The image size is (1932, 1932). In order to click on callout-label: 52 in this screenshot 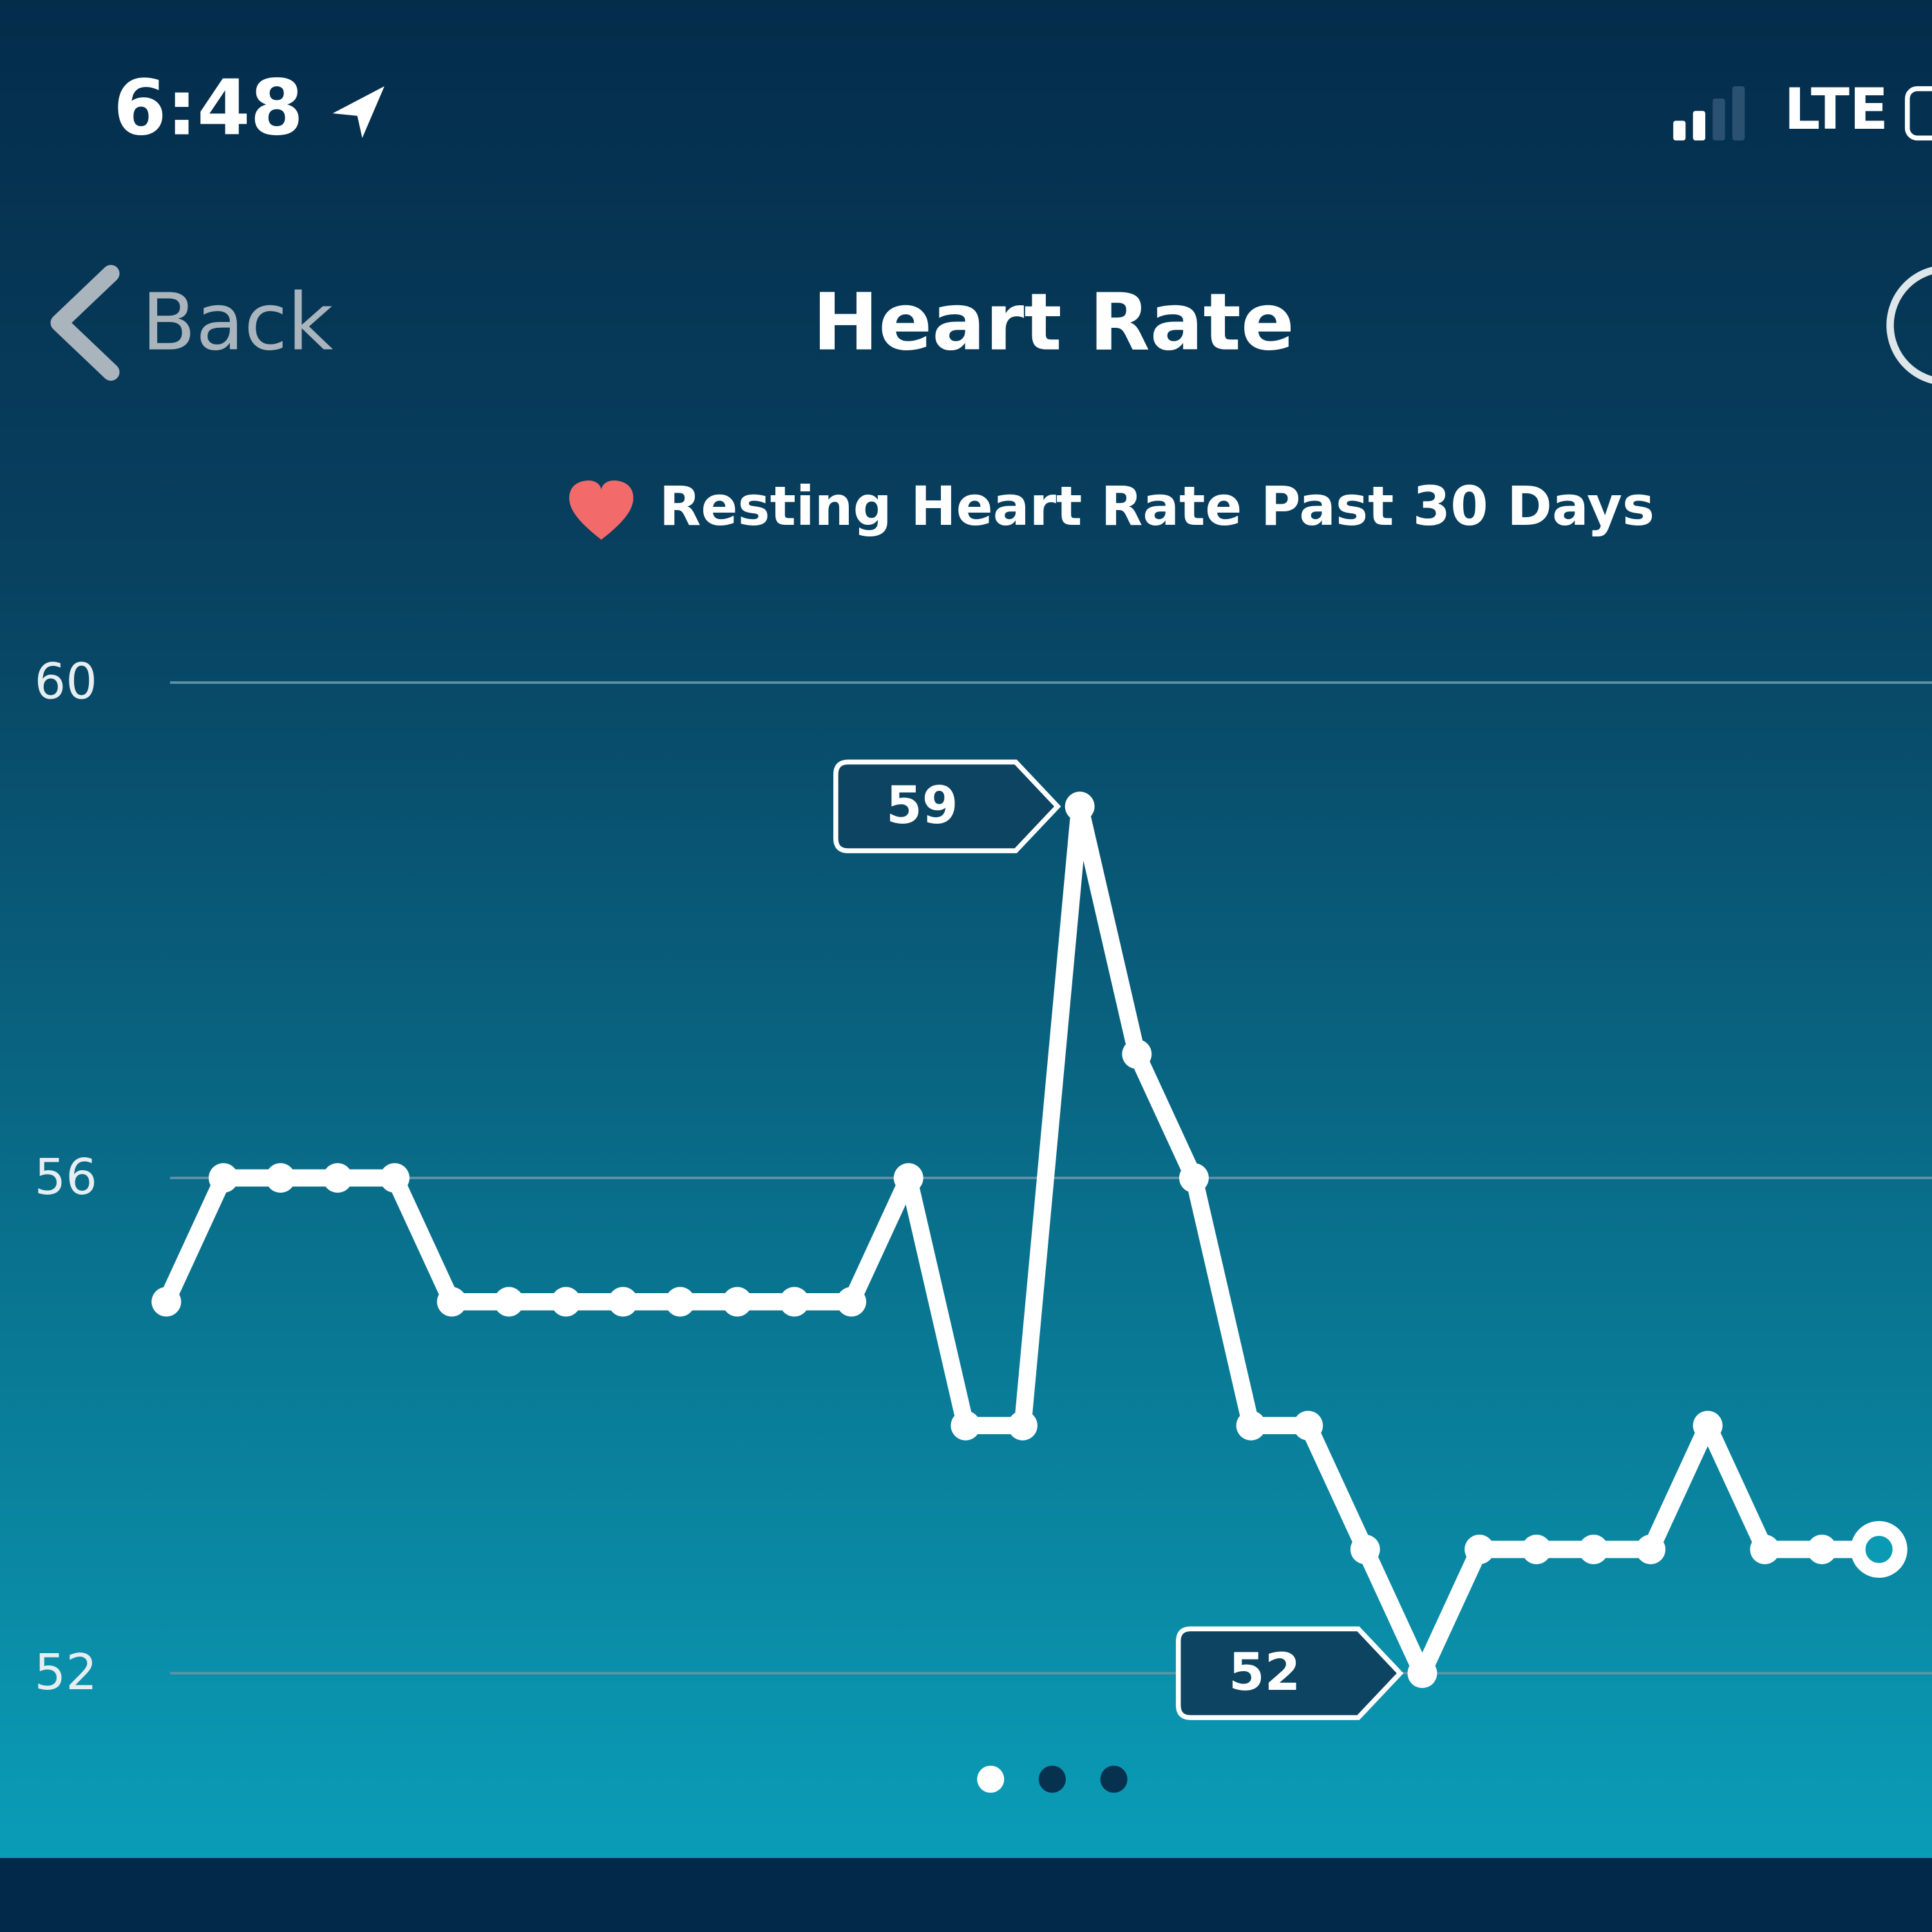, I will do `click(1265, 1672)`.